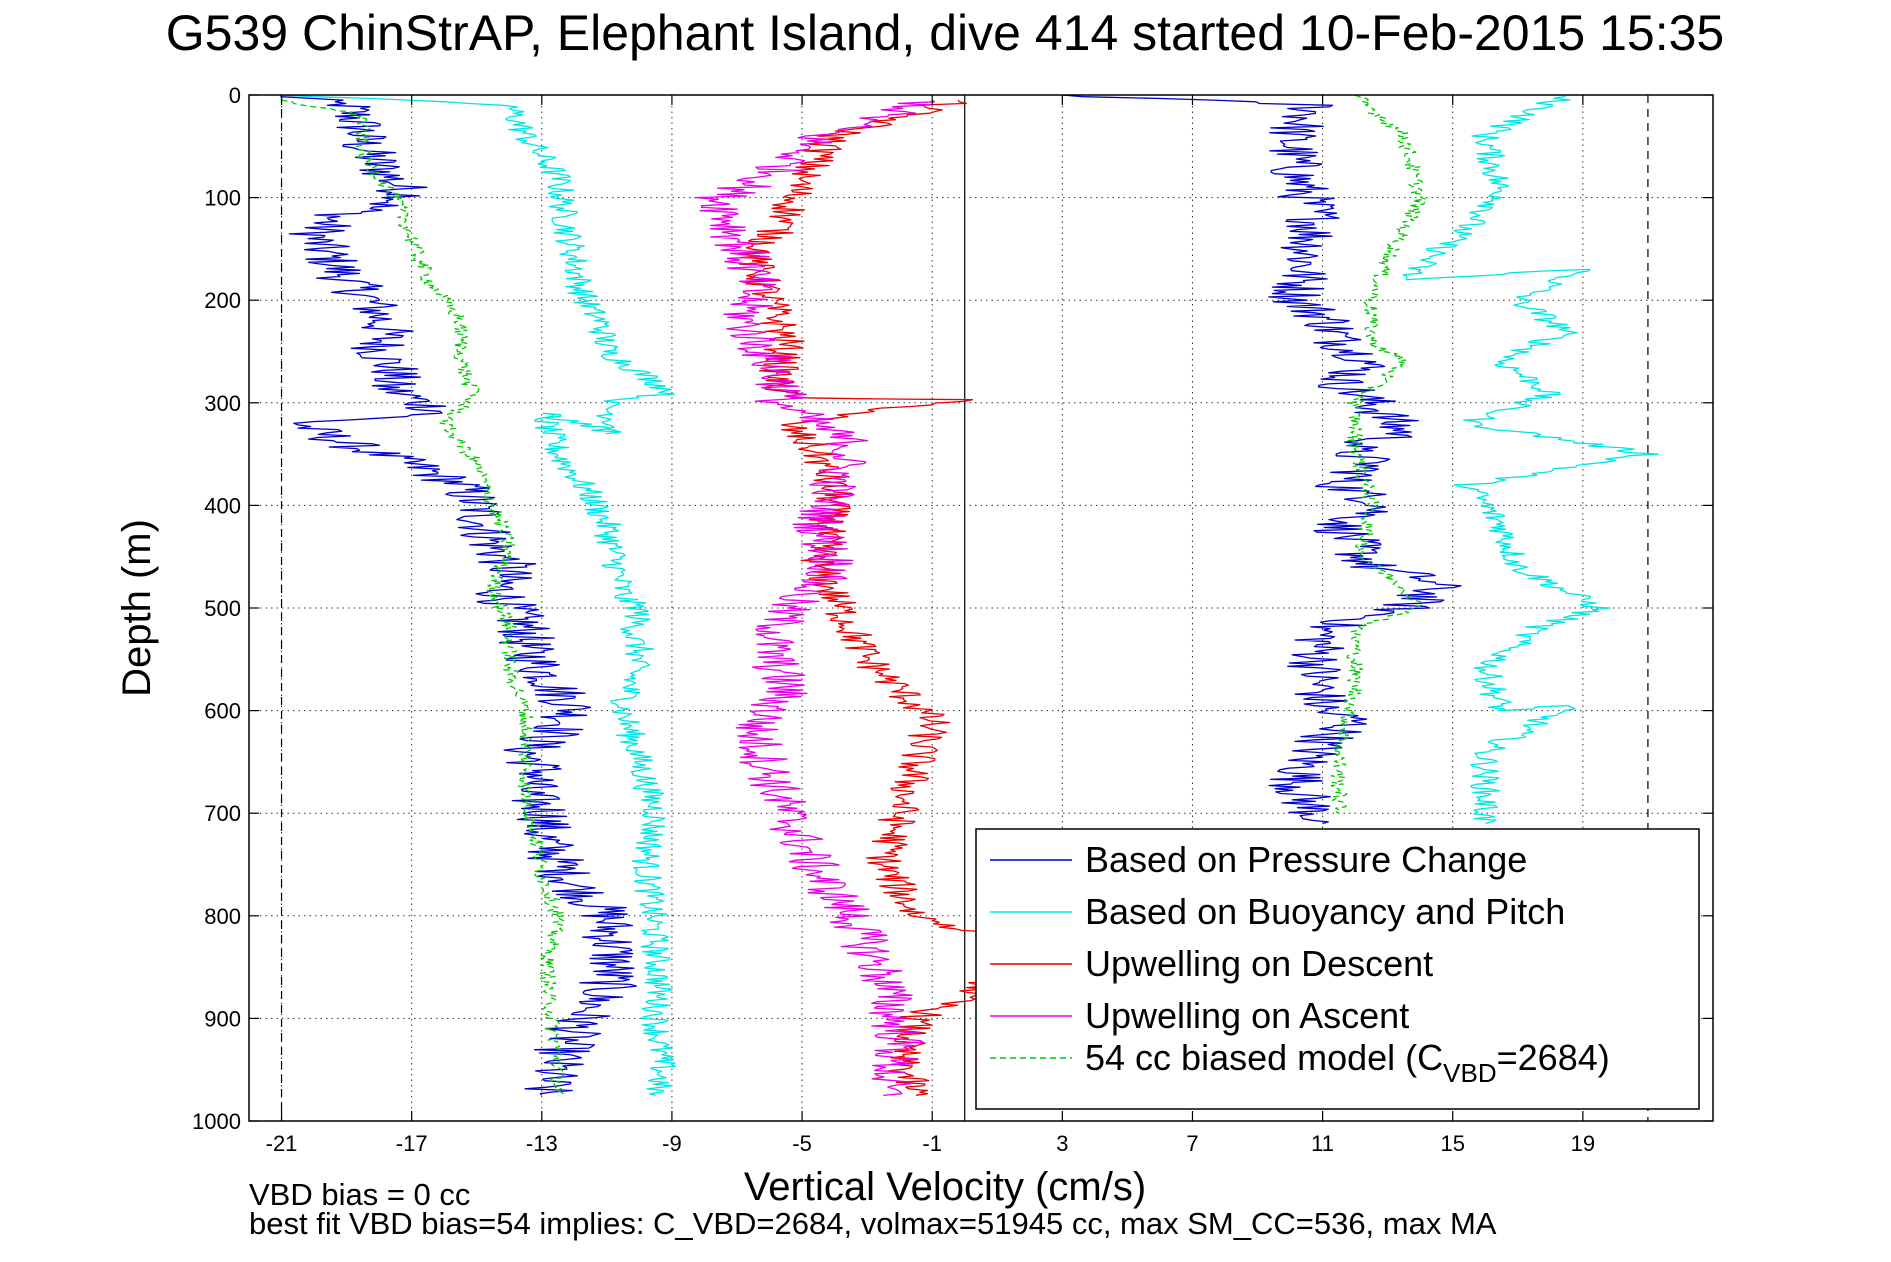 The height and width of the screenshot is (1262, 1891). I want to click on y-tick-label: 800, so click(222, 916).